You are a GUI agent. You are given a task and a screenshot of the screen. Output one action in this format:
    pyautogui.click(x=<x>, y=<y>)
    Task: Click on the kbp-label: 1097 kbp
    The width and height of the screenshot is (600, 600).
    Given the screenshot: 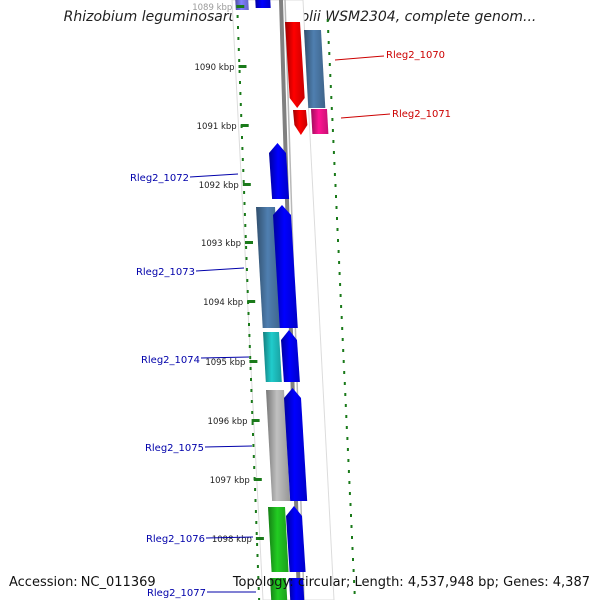 What is the action you would take?
    pyautogui.click(x=230, y=481)
    